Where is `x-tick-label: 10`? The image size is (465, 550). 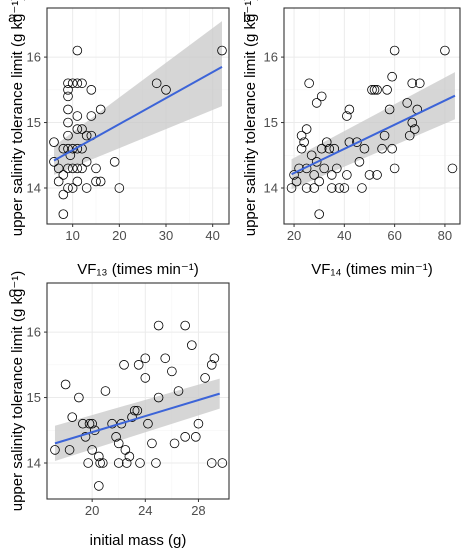
x-tick-label: 10 is located at coordinates (72, 235).